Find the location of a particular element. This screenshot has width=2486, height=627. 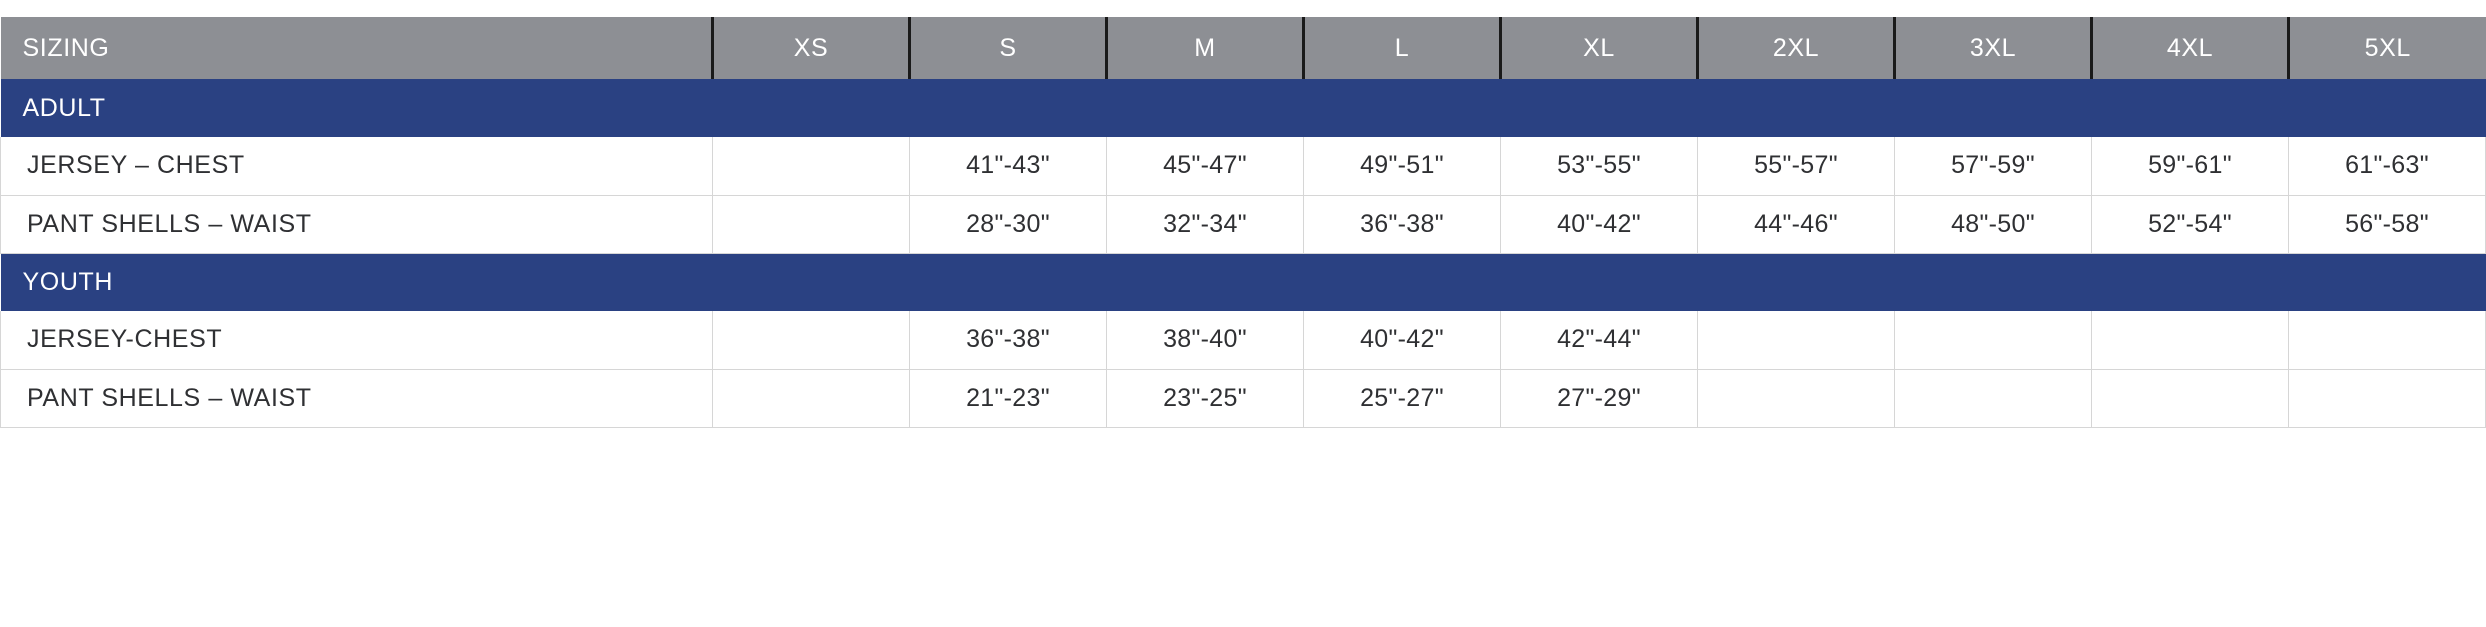

cell-youth-jersey-chest-2xl is located at coordinates (1796, 340).